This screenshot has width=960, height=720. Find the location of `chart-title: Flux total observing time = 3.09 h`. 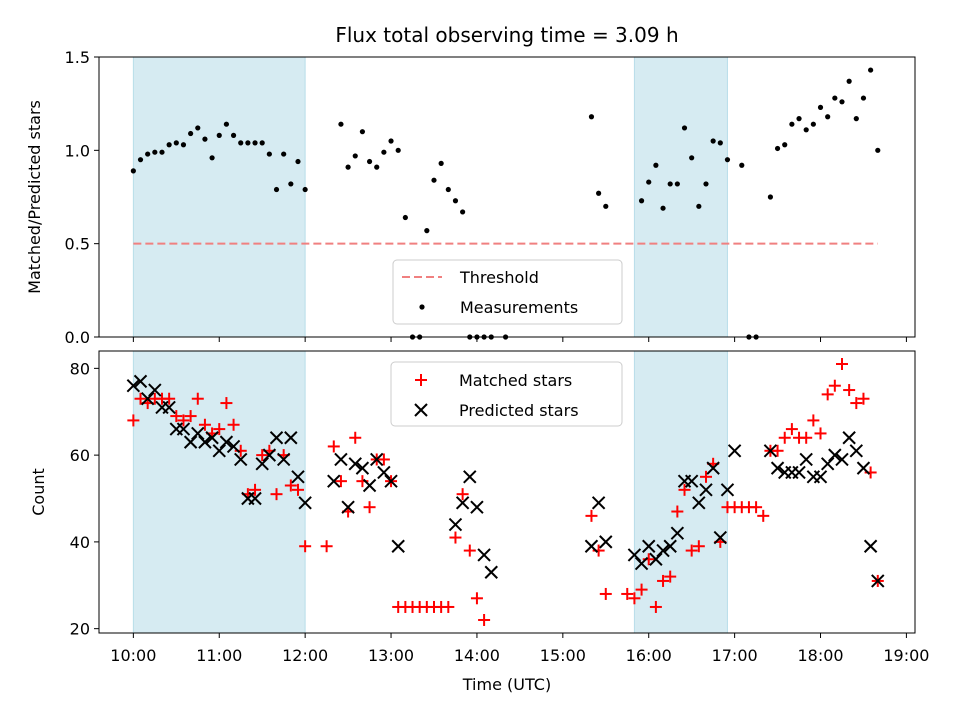

chart-title: Flux total observing time = 3.09 h is located at coordinates (506, 35).